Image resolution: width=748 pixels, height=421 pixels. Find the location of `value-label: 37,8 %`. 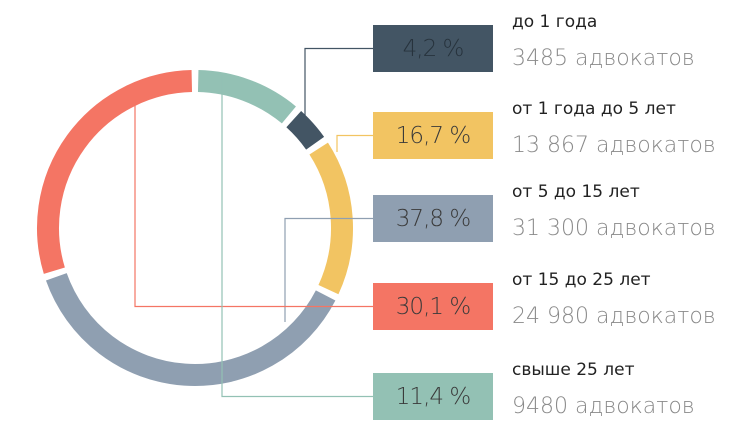

value-label: 37,8 % is located at coordinates (433, 219).